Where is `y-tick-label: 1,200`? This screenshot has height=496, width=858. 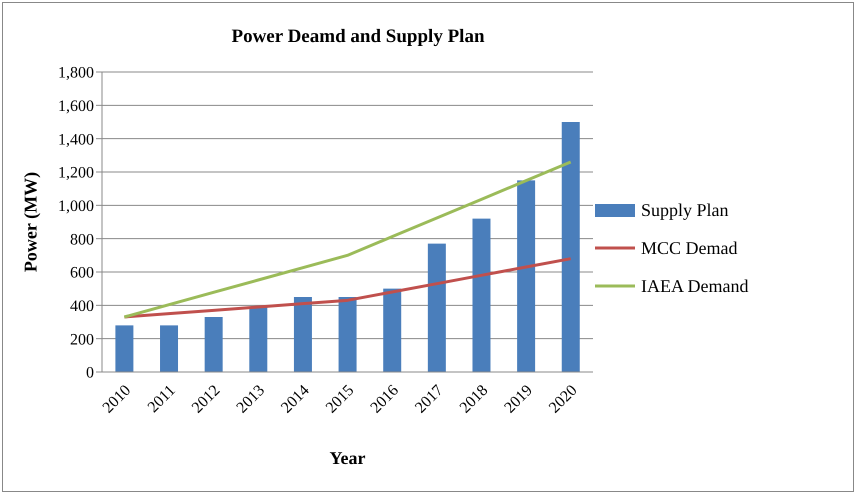 y-tick-label: 1,200 is located at coordinates (76, 173).